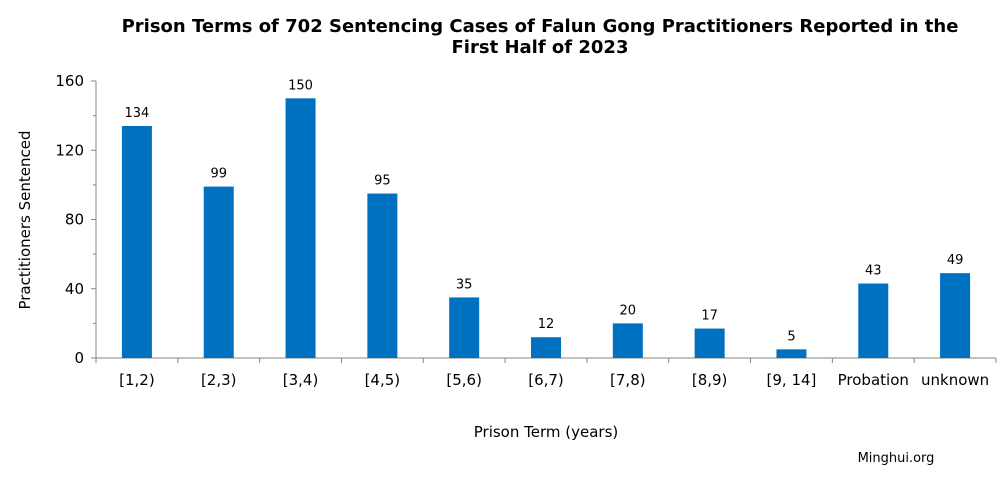 The image size is (1000, 483). I want to click on chart-title-line-2: First Half of 2023, so click(540, 47).